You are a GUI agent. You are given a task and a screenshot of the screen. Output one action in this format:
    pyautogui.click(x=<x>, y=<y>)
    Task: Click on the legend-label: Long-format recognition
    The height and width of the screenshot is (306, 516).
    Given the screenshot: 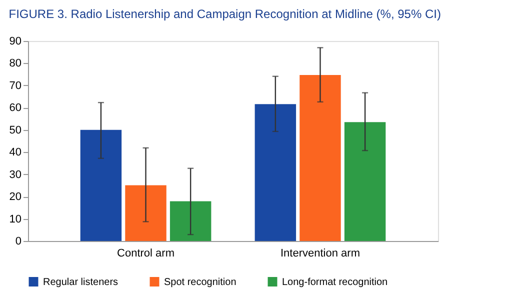 What is the action you would take?
    pyautogui.click(x=335, y=282)
    